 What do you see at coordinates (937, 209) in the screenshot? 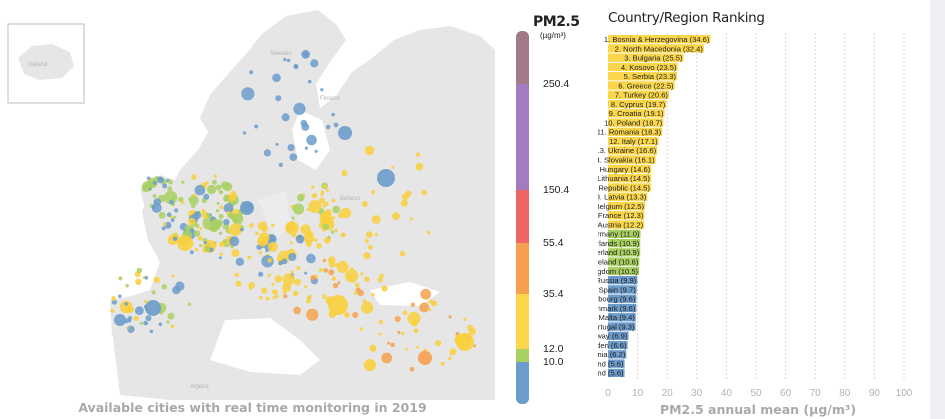
I see `scrollbar-track` at bounding box center [937, 209].